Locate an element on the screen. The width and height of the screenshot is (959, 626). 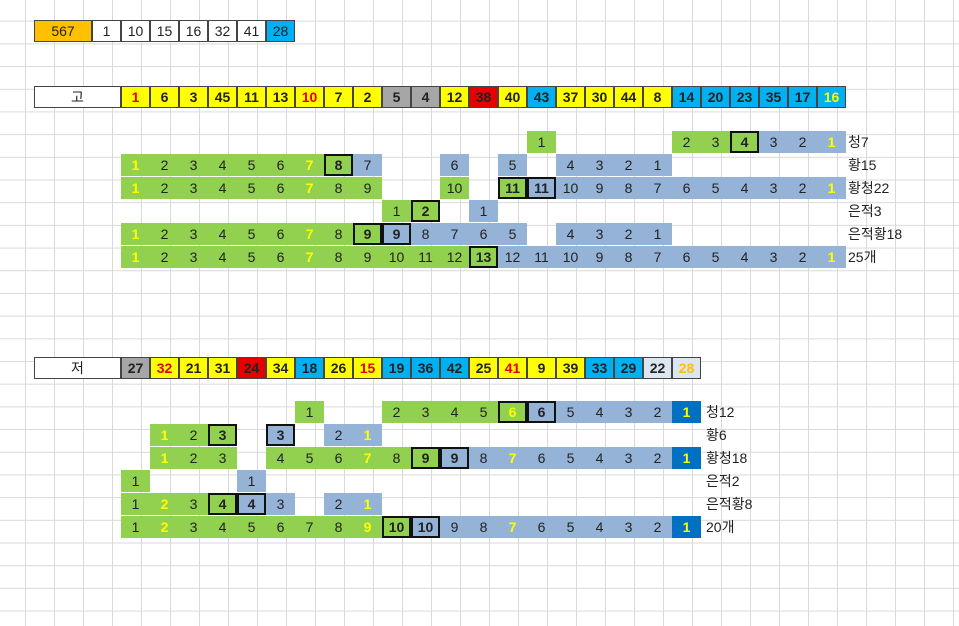
summary-number-cell: 10 is located at coordinates (135, 31).